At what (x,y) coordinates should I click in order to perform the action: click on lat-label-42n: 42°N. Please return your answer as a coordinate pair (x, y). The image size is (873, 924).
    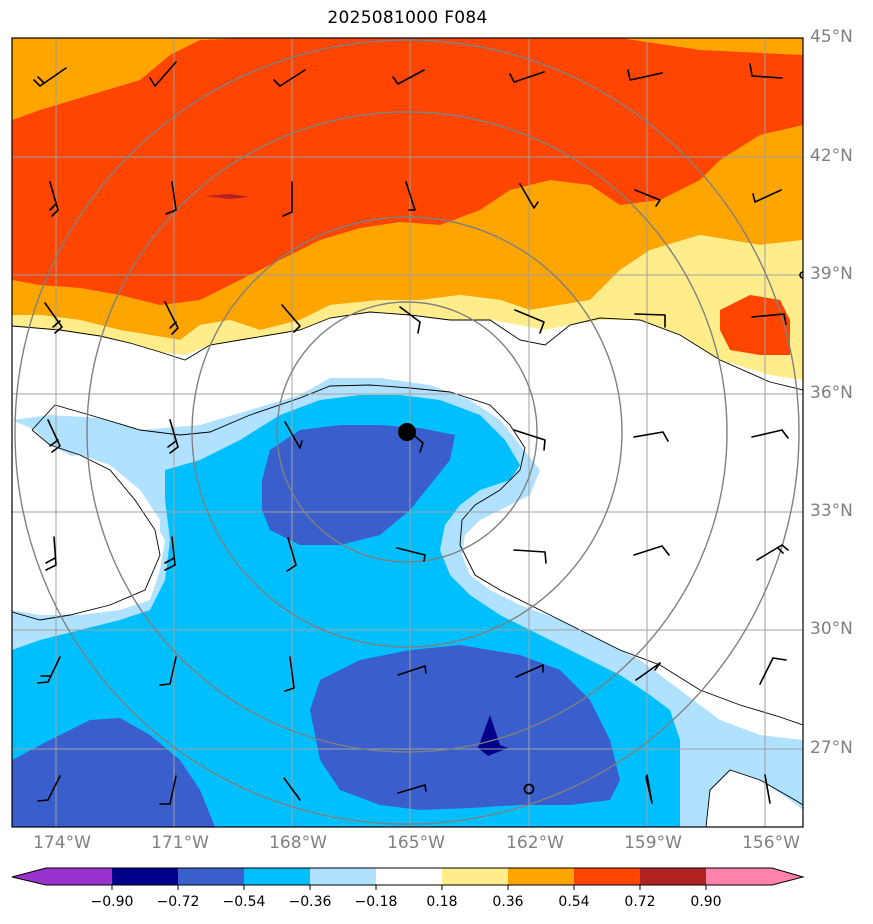
    Looking at the image, I should click on (831, 156).